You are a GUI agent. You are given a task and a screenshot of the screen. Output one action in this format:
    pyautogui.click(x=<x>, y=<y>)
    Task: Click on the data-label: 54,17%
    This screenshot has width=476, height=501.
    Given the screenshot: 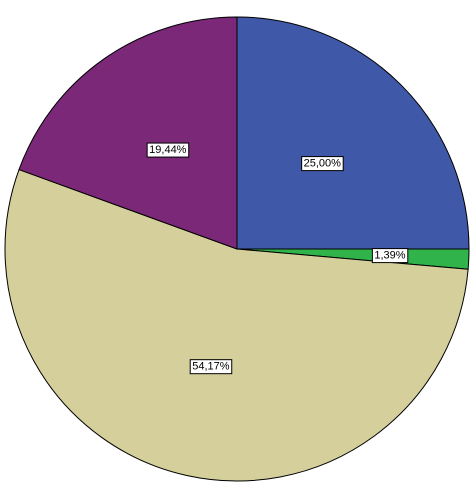 What is the action you would take?
    pyautogui.click(x=211, y=367)
    